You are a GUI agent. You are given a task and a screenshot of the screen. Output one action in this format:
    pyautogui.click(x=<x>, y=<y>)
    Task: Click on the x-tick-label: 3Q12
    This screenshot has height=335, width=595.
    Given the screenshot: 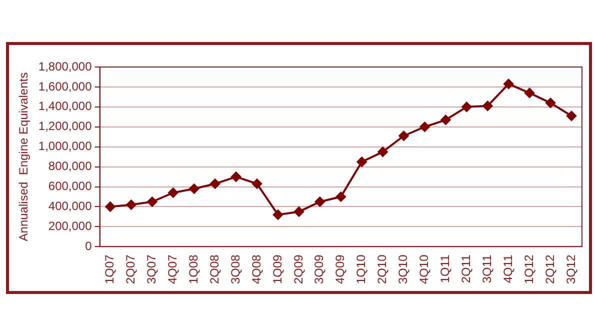 What is the action you would take?
    pyautogui.click(x=571, y=269)
    